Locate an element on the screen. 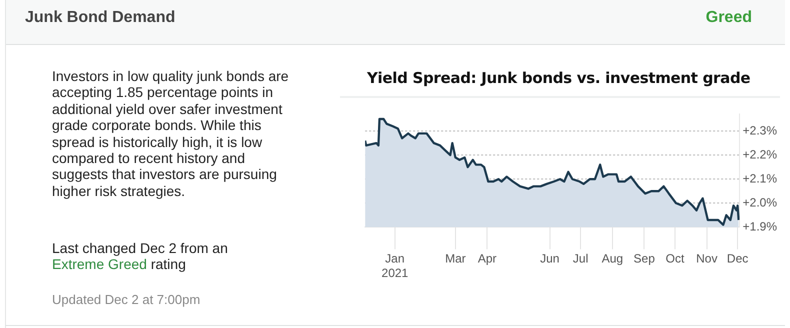  x-tick-label: Oct is located at coordinates (675, 259).